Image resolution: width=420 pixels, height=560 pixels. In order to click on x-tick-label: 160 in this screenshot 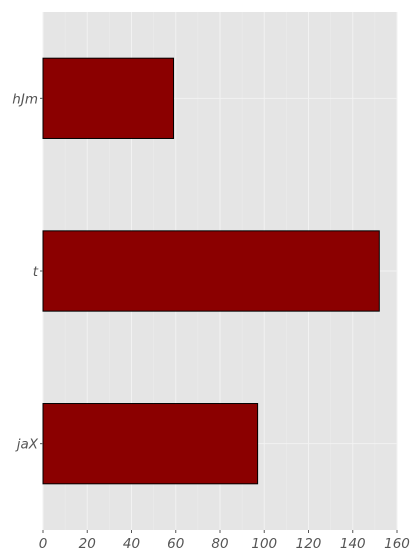, I will do `click(397, 544)`.